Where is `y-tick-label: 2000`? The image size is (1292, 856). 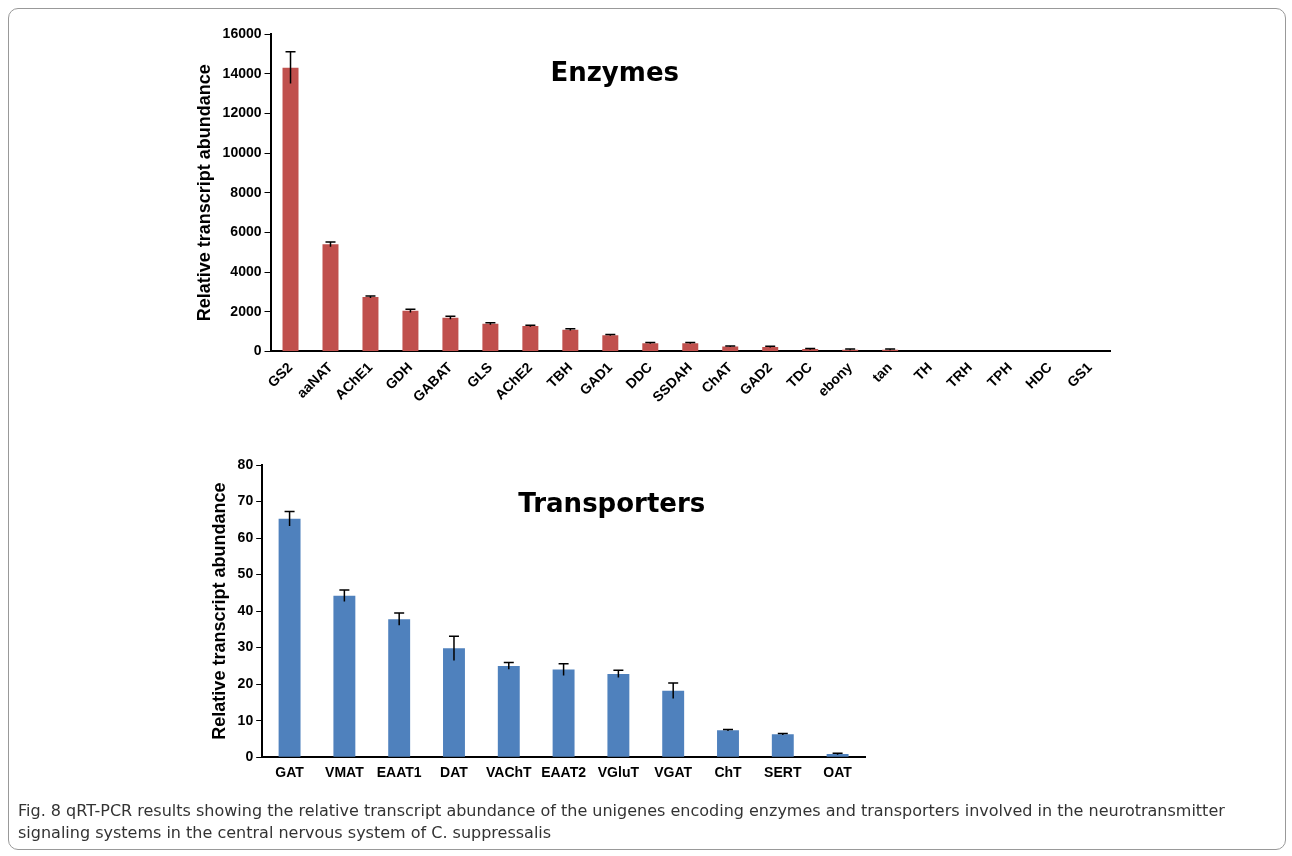 y-tick-label: 2000 is located at coordinates (246, 310).